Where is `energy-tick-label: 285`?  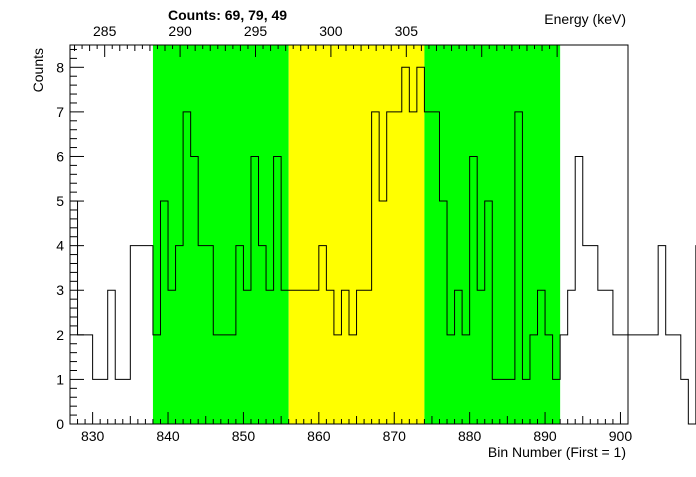 energy-tick-label: 285 is located at coordinates (105, 31).